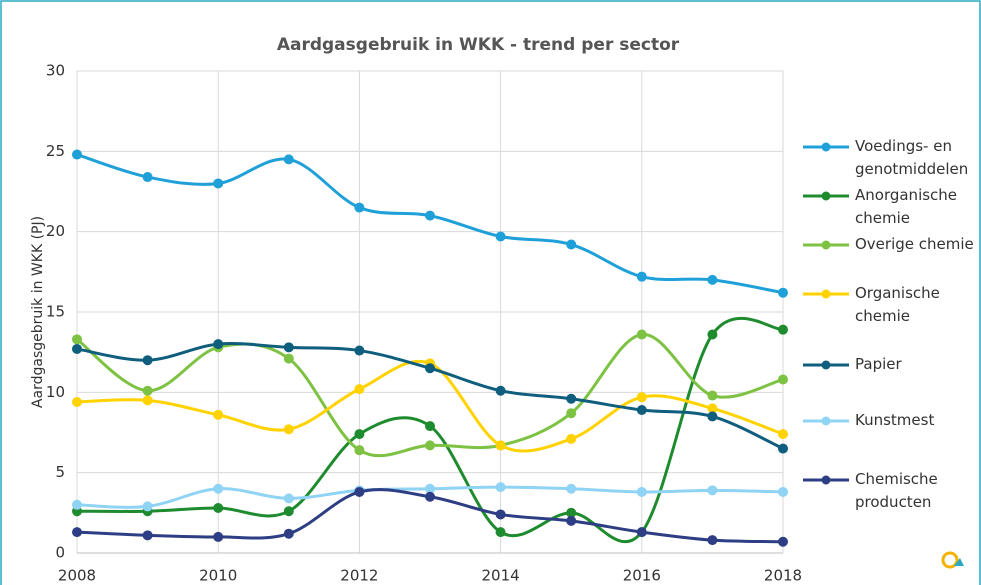 Image resolution: width=981 pixels, height=585 pixels. Describe the element at coordinates (914, 244) in the screenshot. I see `legend-label: Overige chemie` at that location.